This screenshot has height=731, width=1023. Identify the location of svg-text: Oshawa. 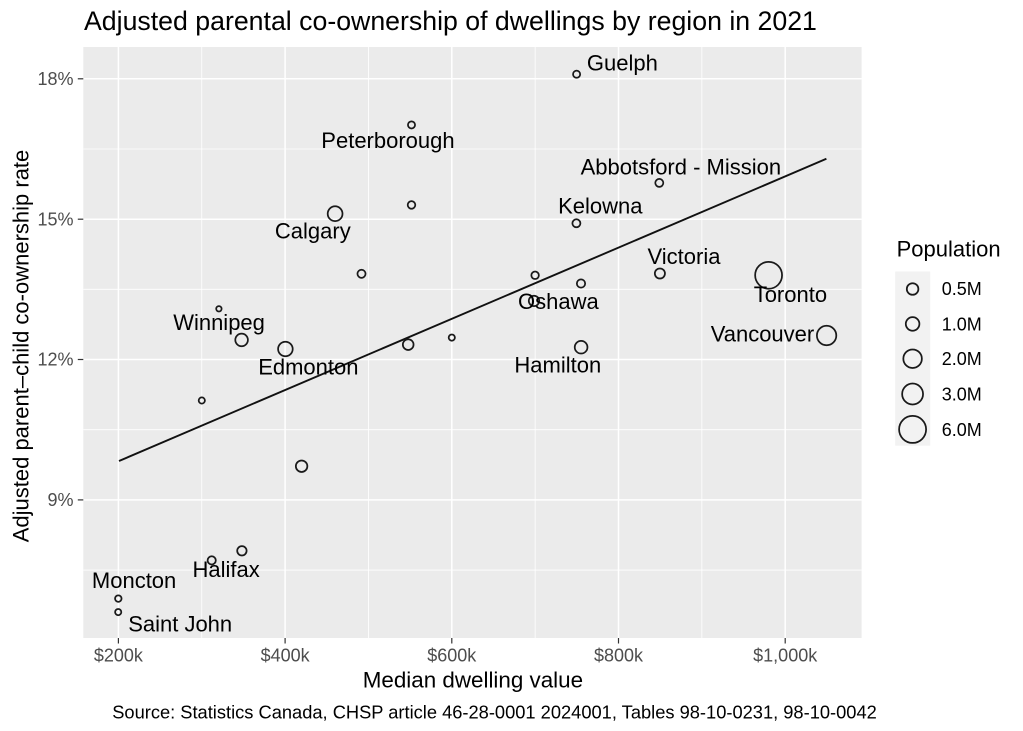
(558, 301).